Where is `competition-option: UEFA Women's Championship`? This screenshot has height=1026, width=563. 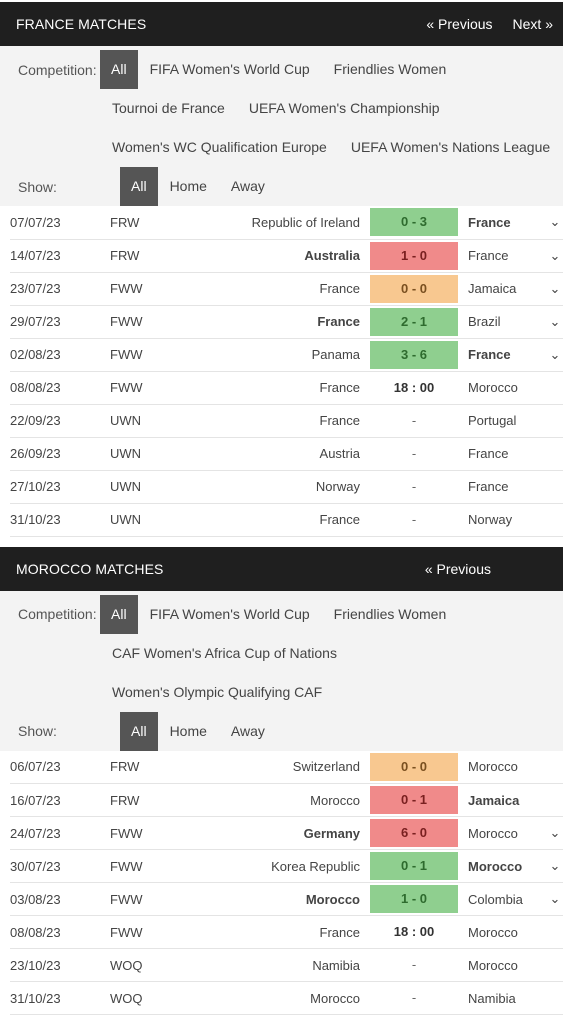 competition-option: UEFA Women's Championship is located at coordinates (344, 108).